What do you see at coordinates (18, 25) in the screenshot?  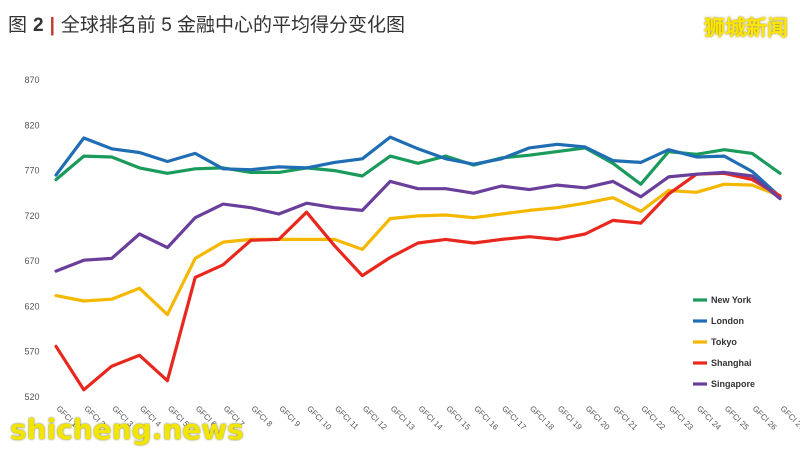 I see `figure-label: 图` at bounding box center [18, 25].